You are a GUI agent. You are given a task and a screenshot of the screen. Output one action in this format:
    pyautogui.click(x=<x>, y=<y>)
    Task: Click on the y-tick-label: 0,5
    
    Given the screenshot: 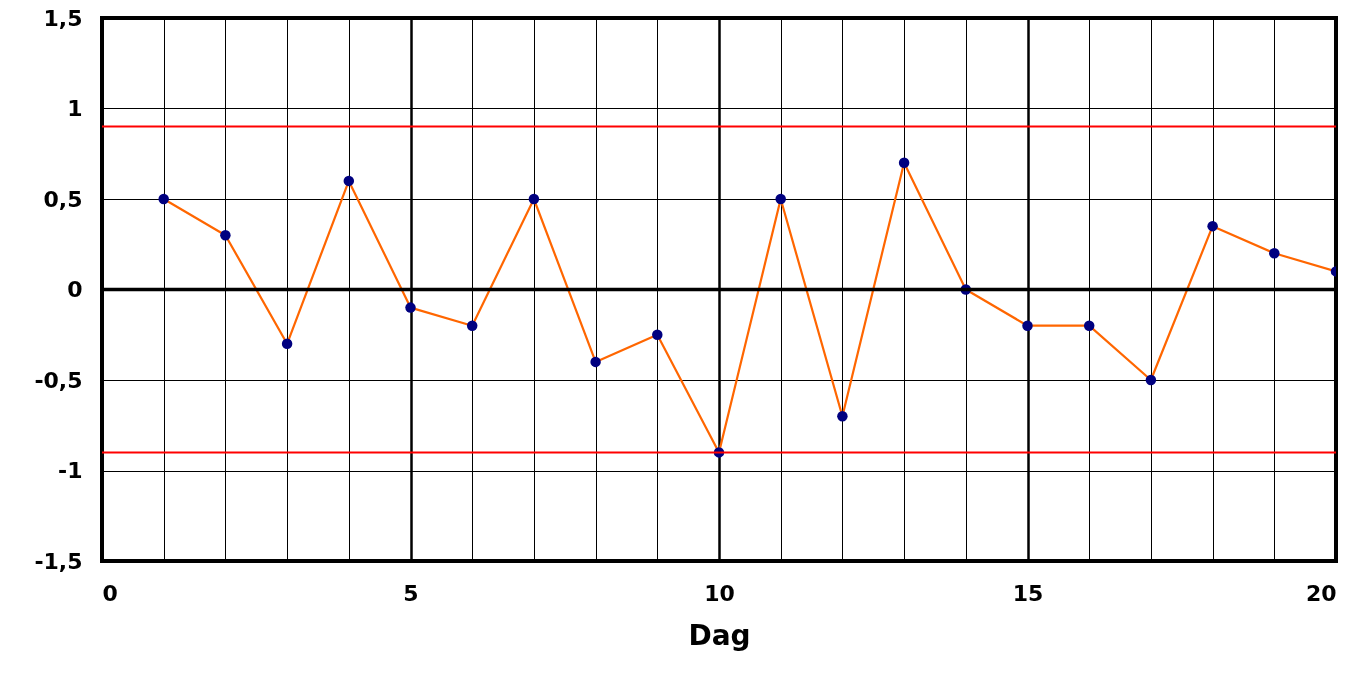 What is the action you would take?
    pyautogui.click(x=63, y=199)
    